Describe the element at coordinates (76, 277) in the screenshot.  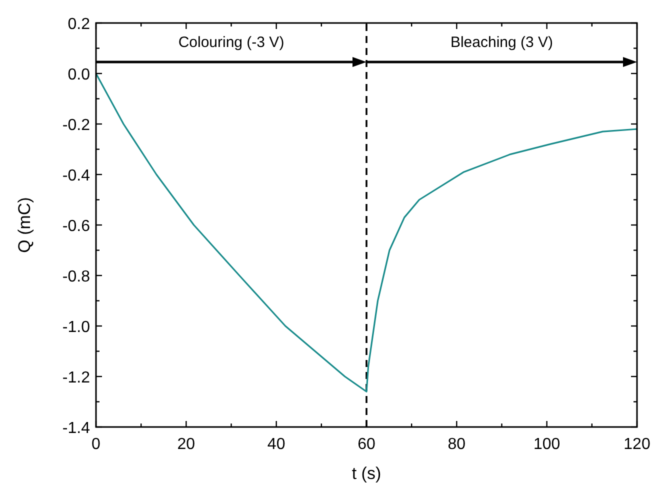
I see `y-tick-label: -0.8` at that location.